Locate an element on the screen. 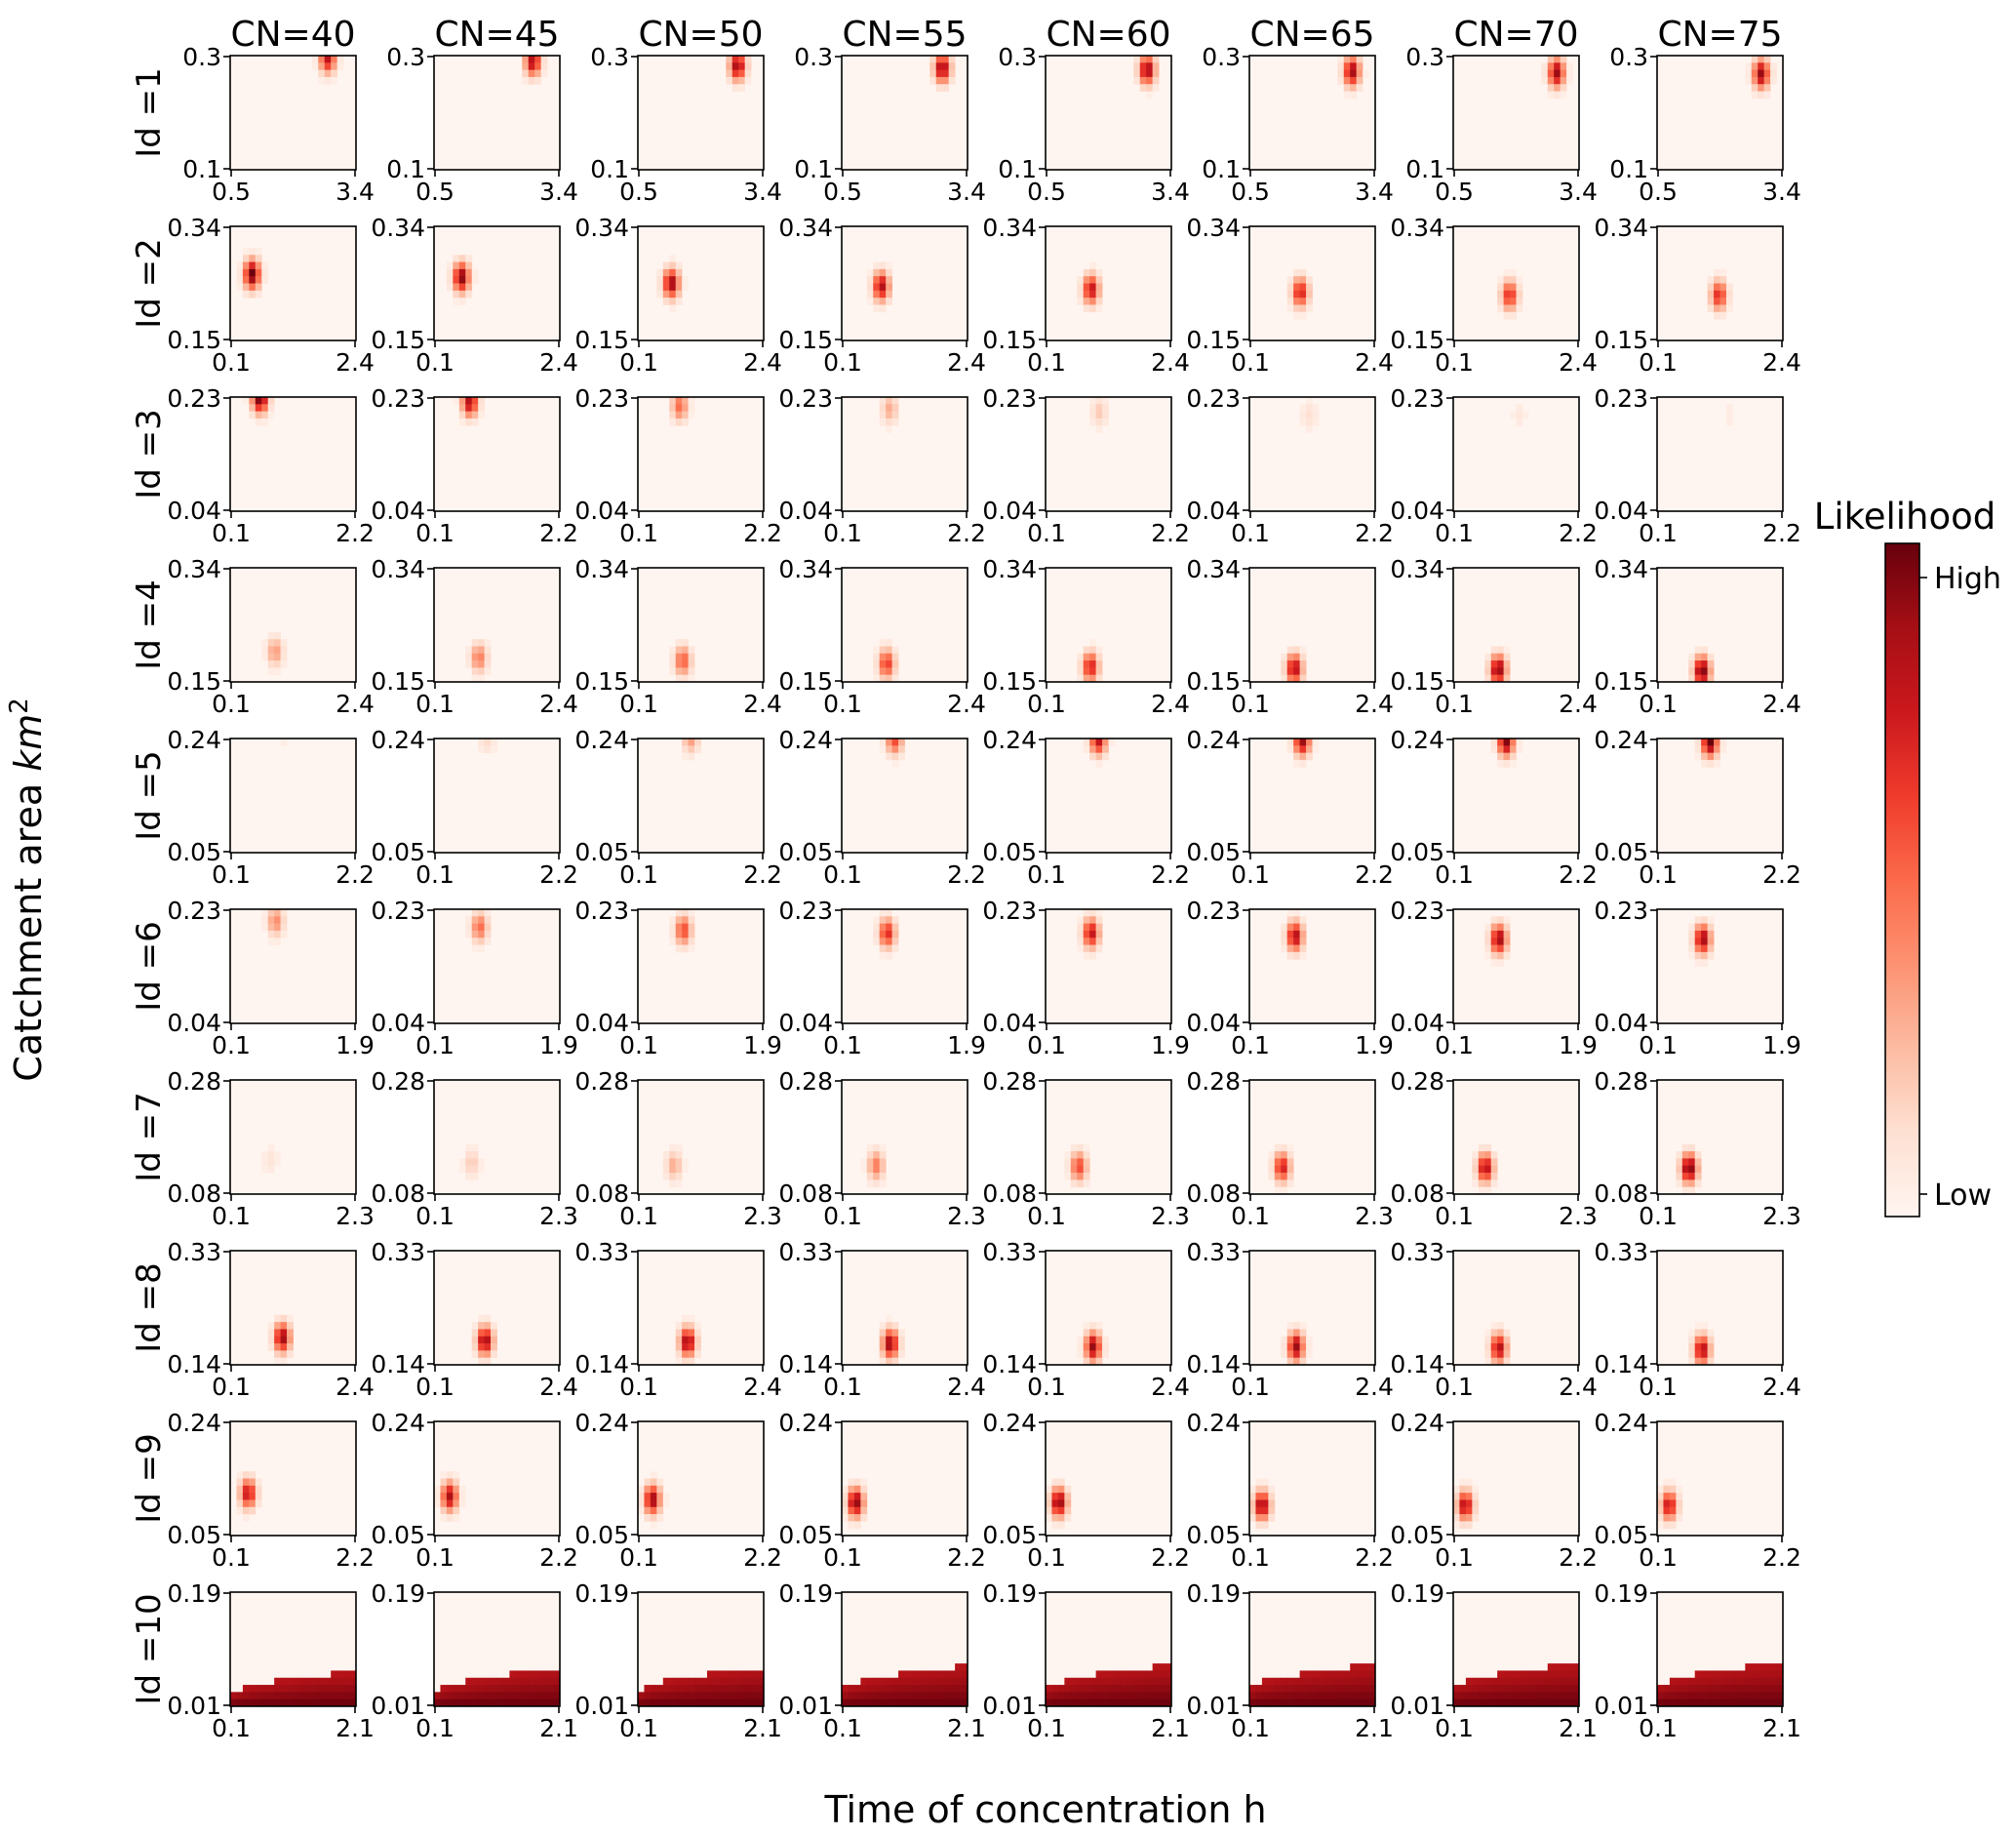 This screenshot has width=2016, height=1837. x-tick-label: 2.3 is located at coordinates (1579, 1216).